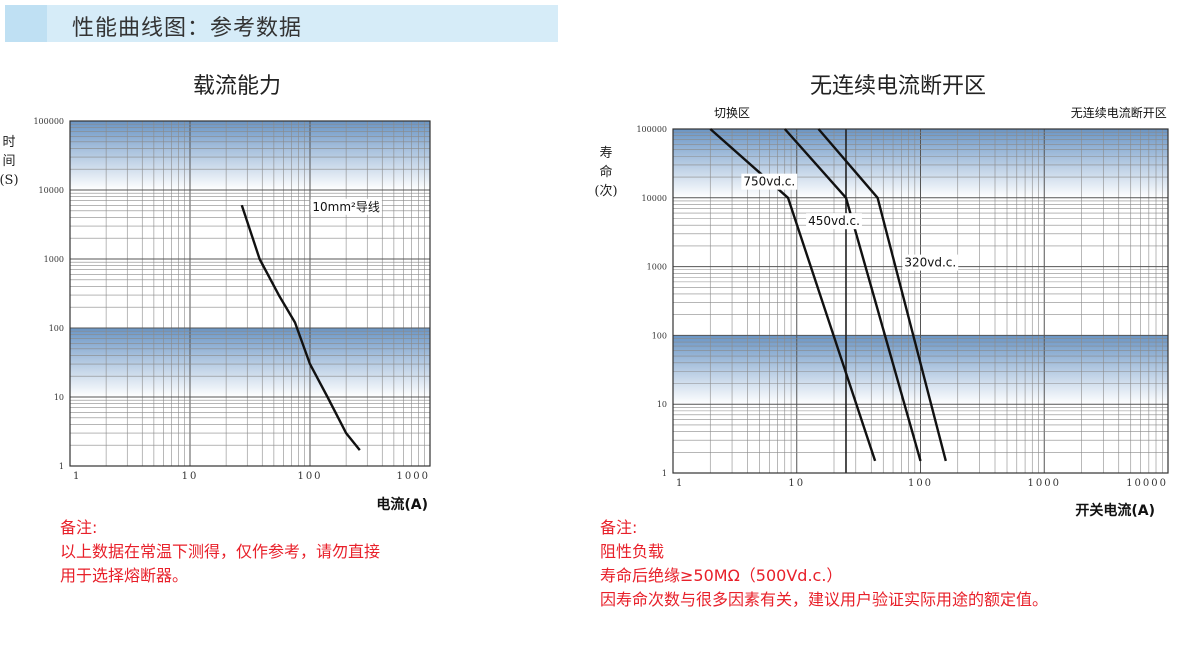 The height and width of the screenshot is (645, 1184). Describe the element at coordinates (605, 153) in the screenshot. I see `y-axis-label: 寿` at that location.